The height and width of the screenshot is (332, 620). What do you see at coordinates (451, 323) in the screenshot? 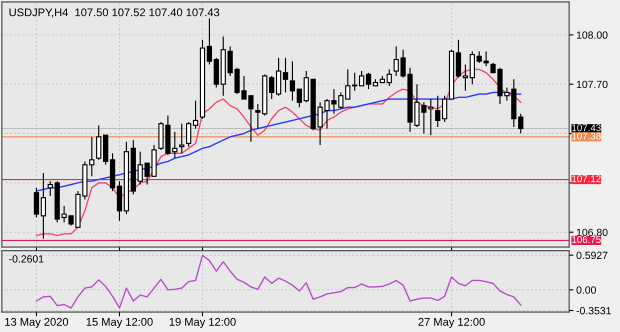
I see `x-tick-label: 27 May 12:00` at bounding box center [451, 323].